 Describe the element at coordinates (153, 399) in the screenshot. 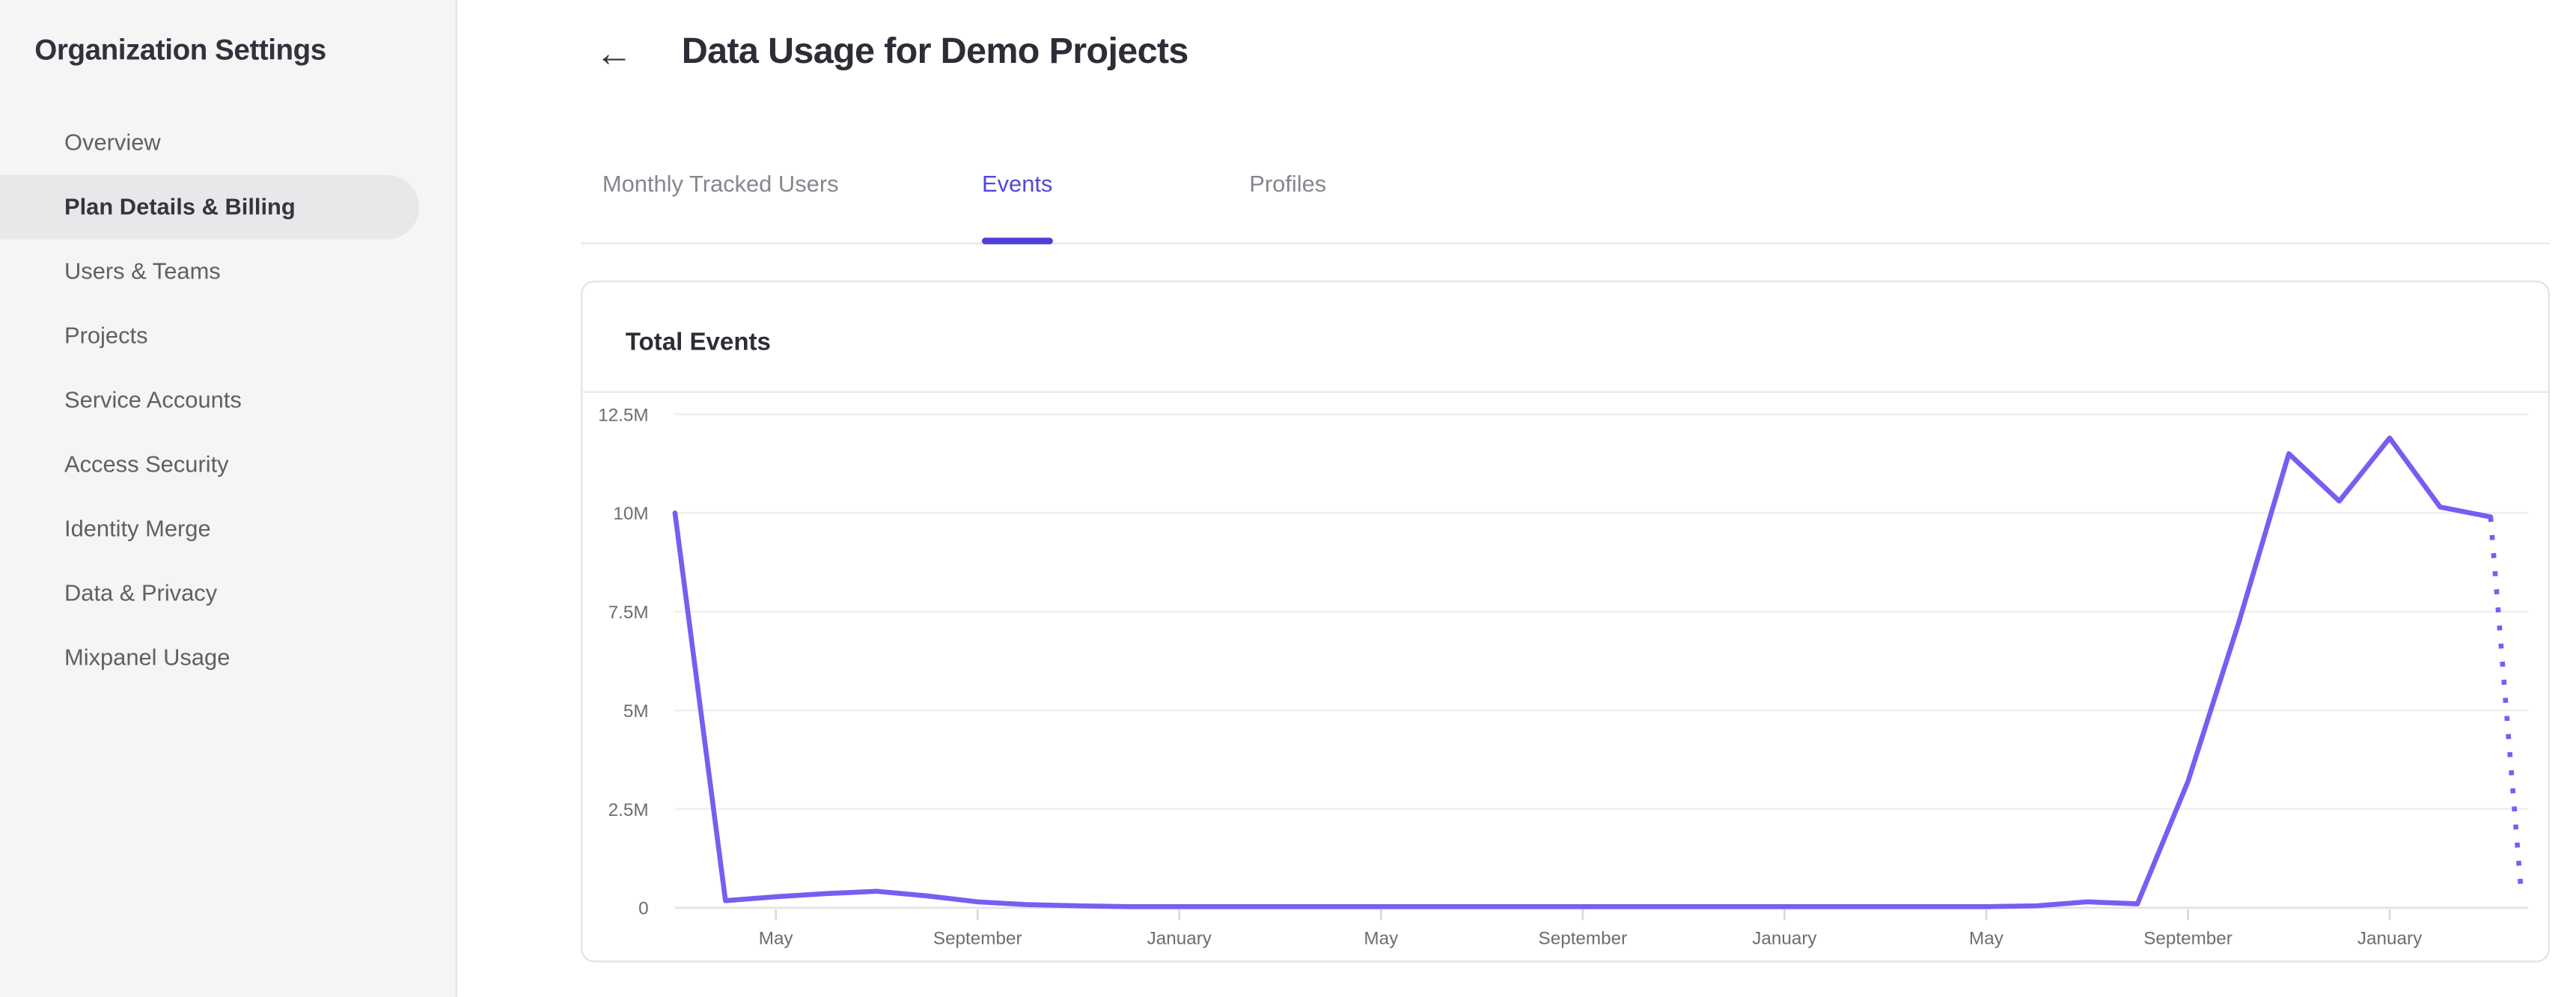

I see `sidebar-item-label: Service Accounts` at that location.